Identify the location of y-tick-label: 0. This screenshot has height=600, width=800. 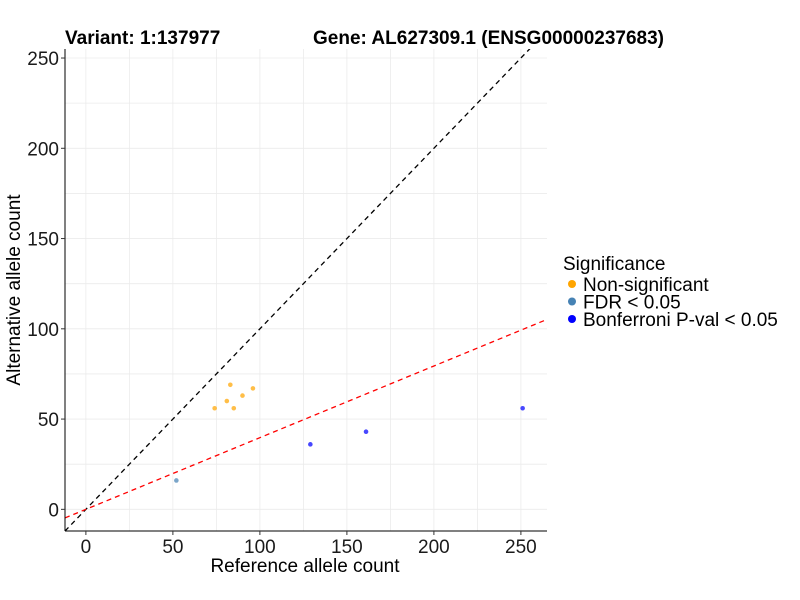
(53, 510).